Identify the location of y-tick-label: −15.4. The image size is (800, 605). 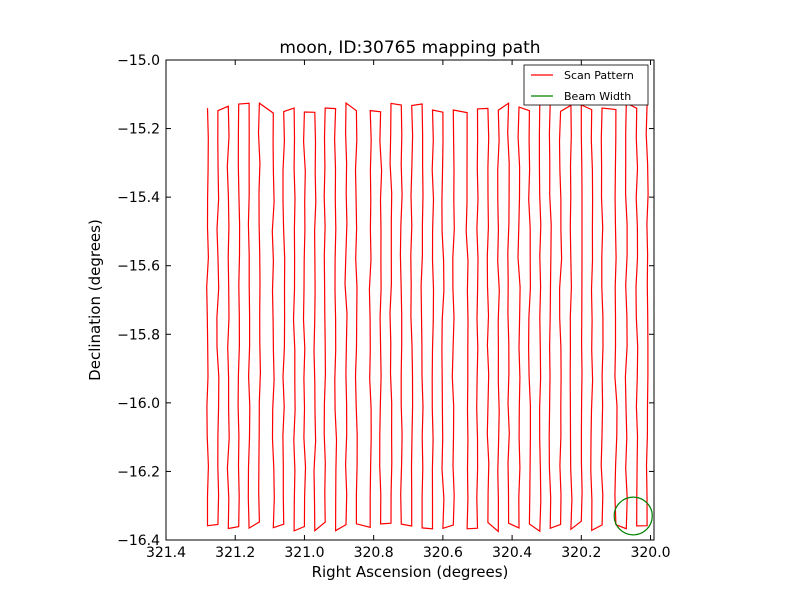
(138, 198).